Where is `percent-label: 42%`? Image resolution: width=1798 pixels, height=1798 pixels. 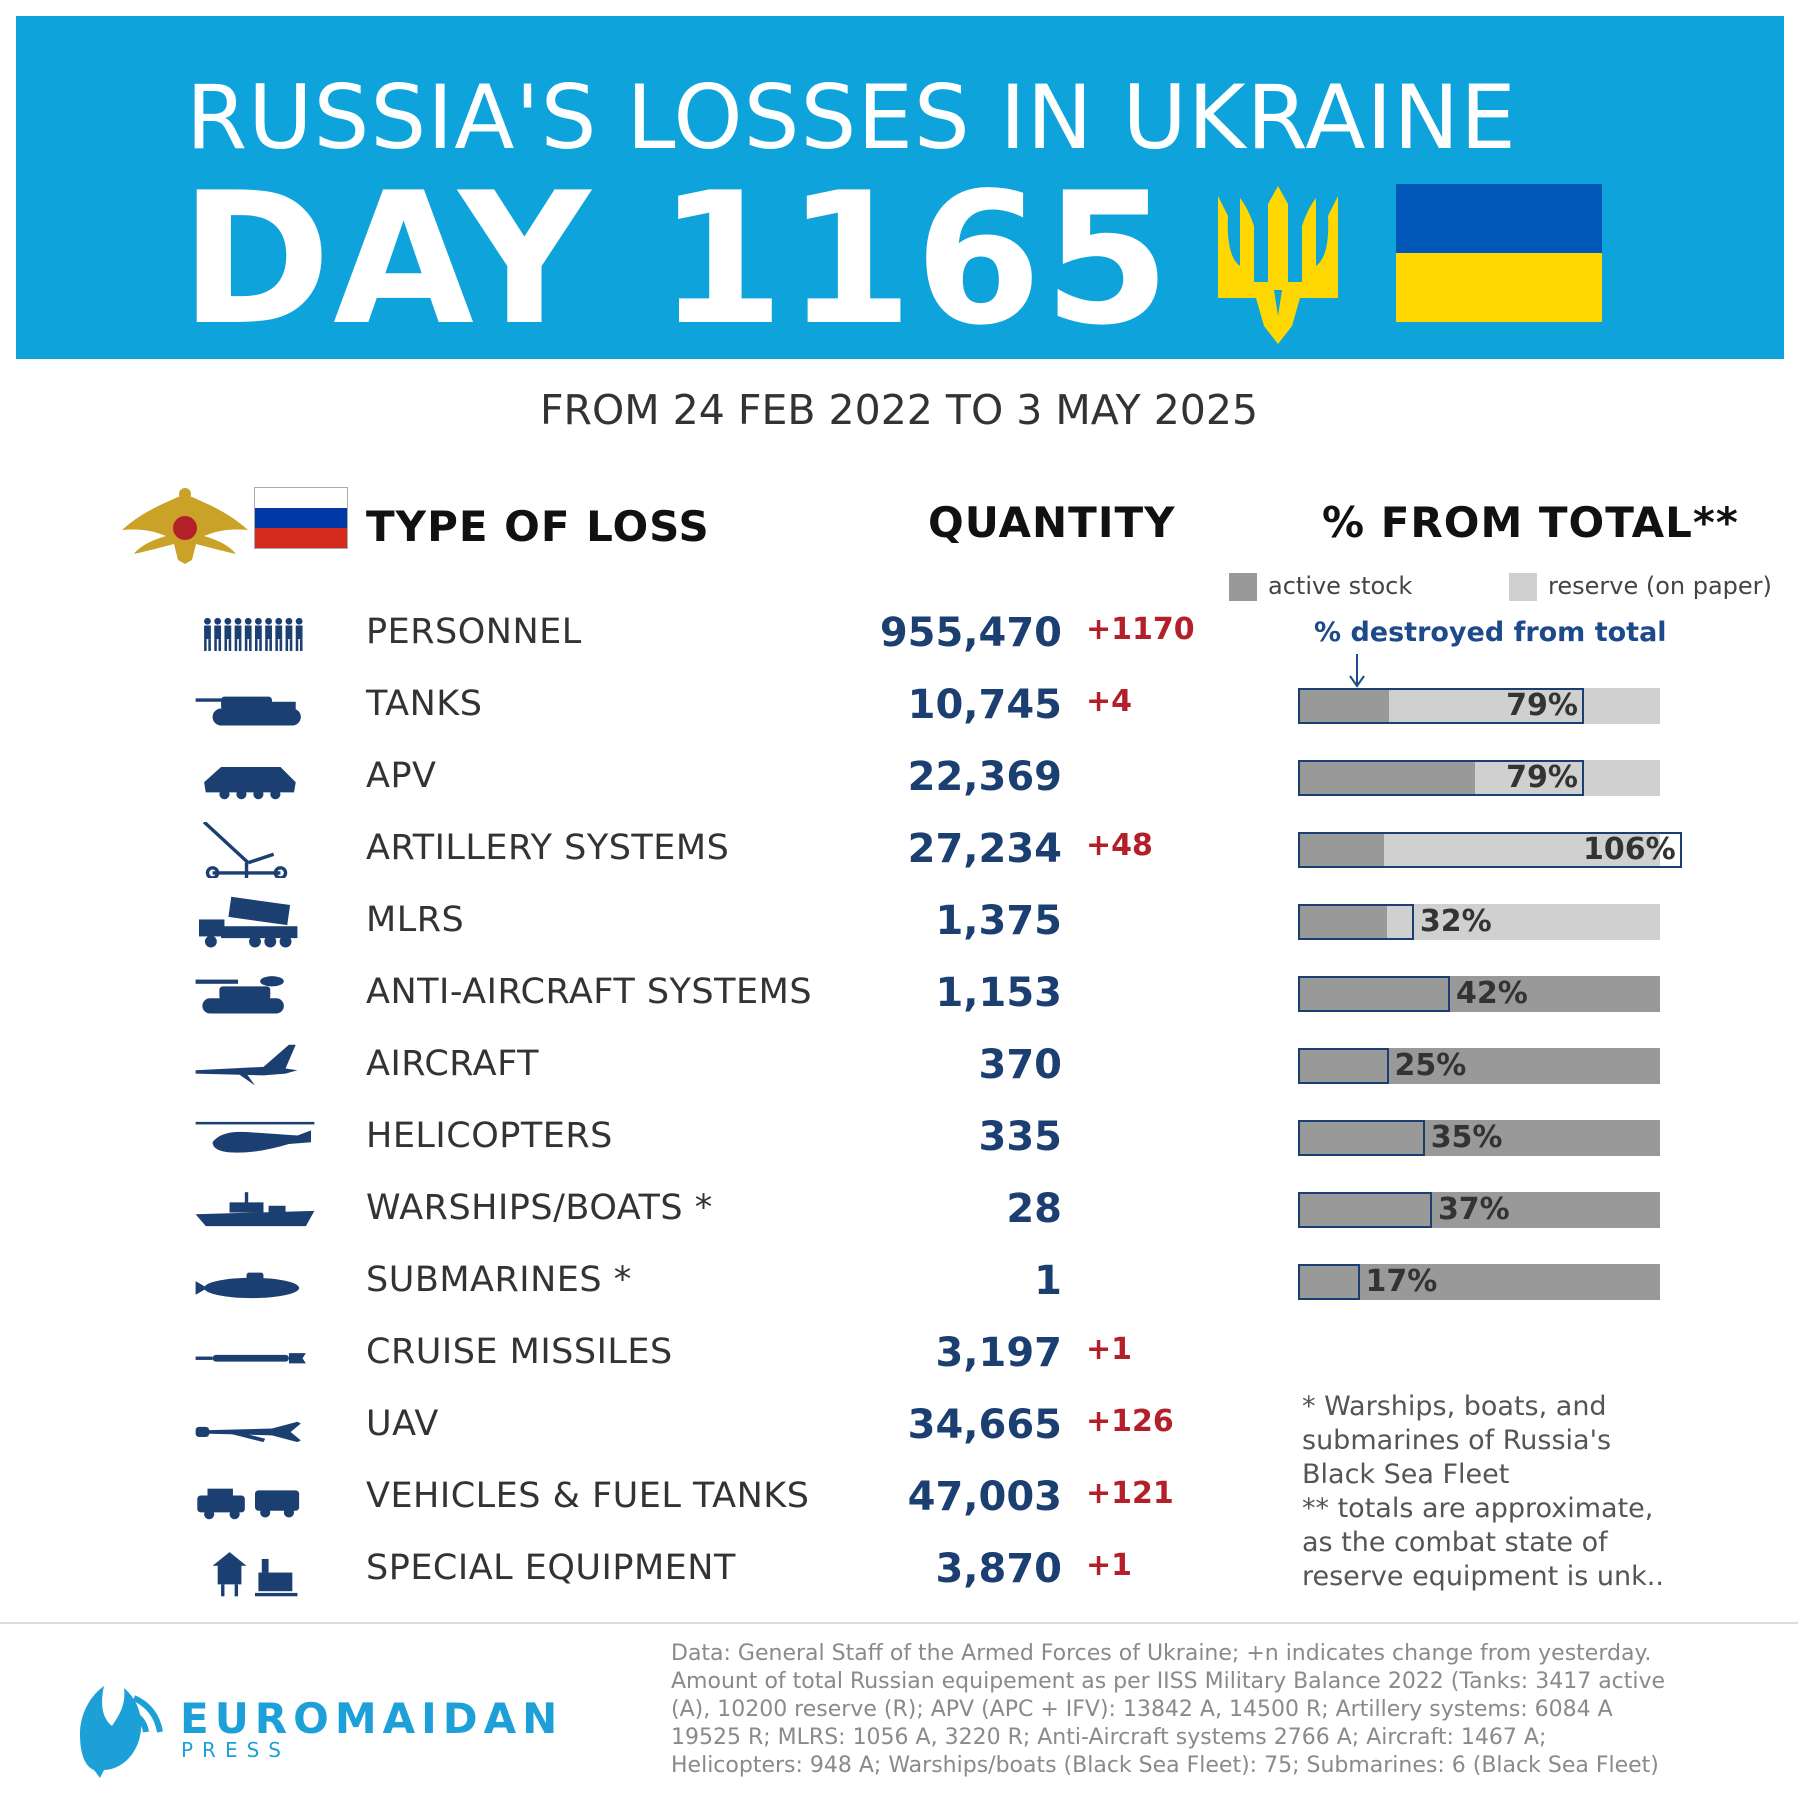 percent-label: 42% is located at coordinates (1492, 993).